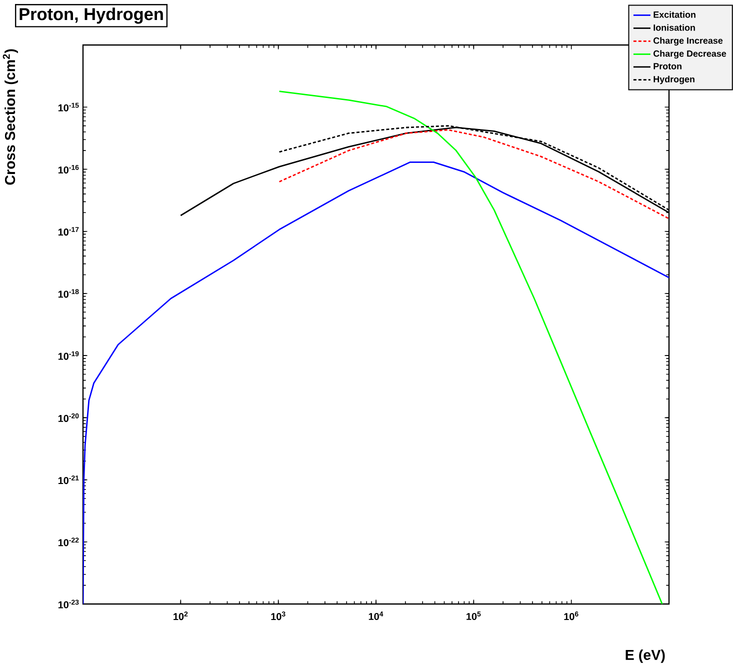 This screenshot has height=672, width=733. Describe the element at coordinates (674, 27) in the screenshot. I see `legend-label: Ionisation` at that location.